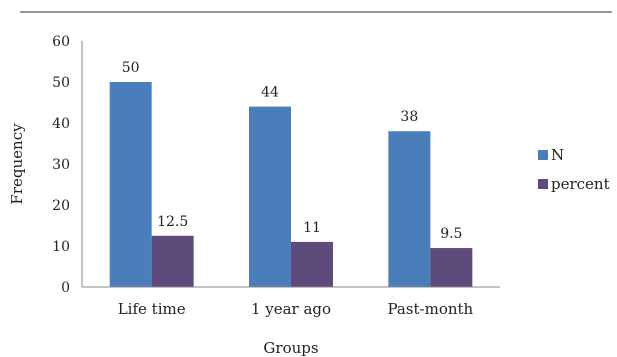  Describe the element at coordinates (557, 155) in the screenshot. I see `legend-label-N: N` at that location.